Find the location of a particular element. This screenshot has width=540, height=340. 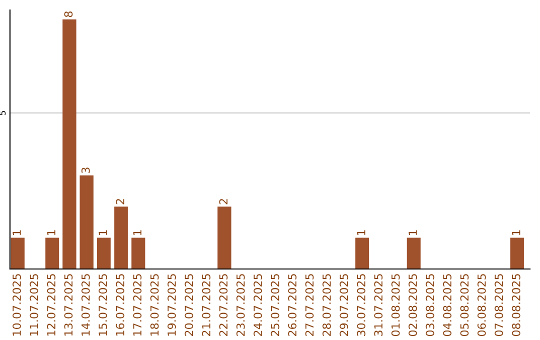

x-tick-label: 19.07.2025 is located at coordinates (172, 305).